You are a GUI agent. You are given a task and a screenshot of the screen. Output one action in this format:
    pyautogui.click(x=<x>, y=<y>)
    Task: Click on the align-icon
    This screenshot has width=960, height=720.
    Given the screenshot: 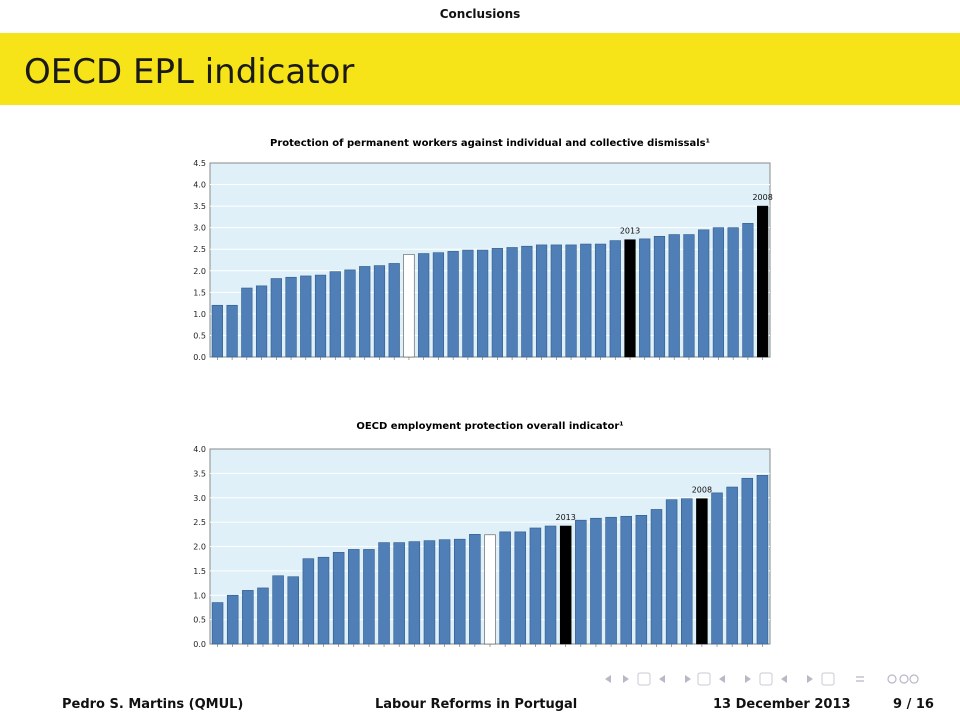 What is the action you would take?
    pyautogui.click(x=860, y=679)
    